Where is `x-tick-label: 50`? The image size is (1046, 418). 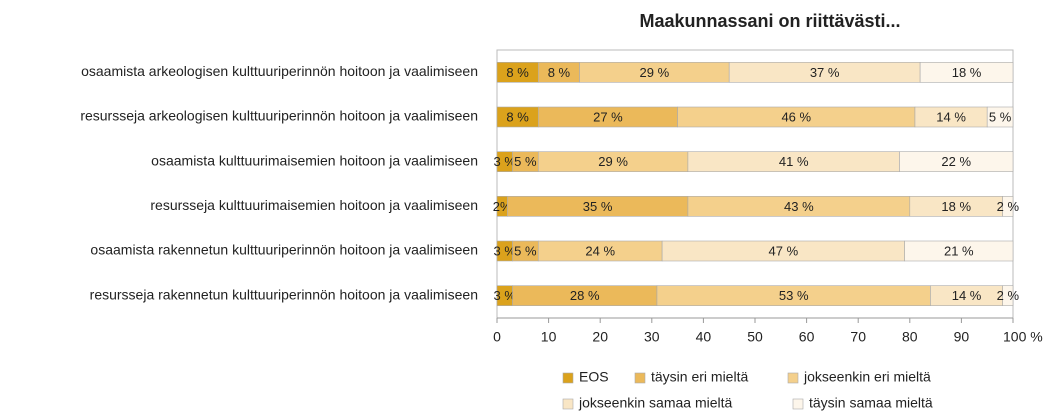
x-tick-label: 50 is located at coordinates (755, 337).